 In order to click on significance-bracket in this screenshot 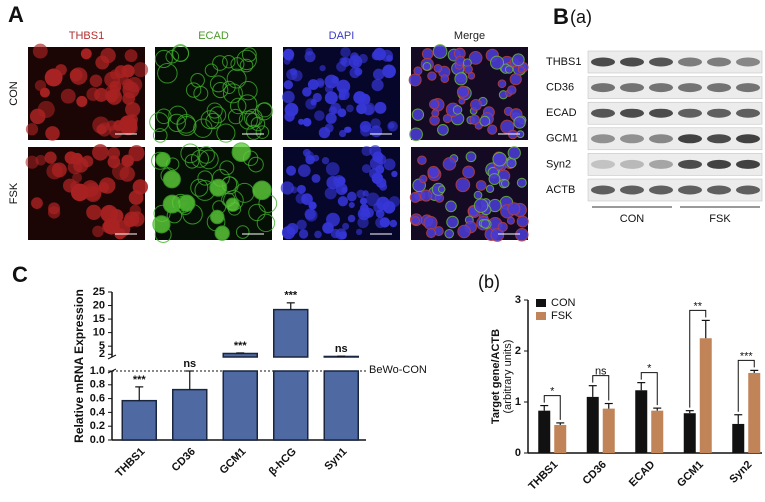, I will do `click(649, 389)`.